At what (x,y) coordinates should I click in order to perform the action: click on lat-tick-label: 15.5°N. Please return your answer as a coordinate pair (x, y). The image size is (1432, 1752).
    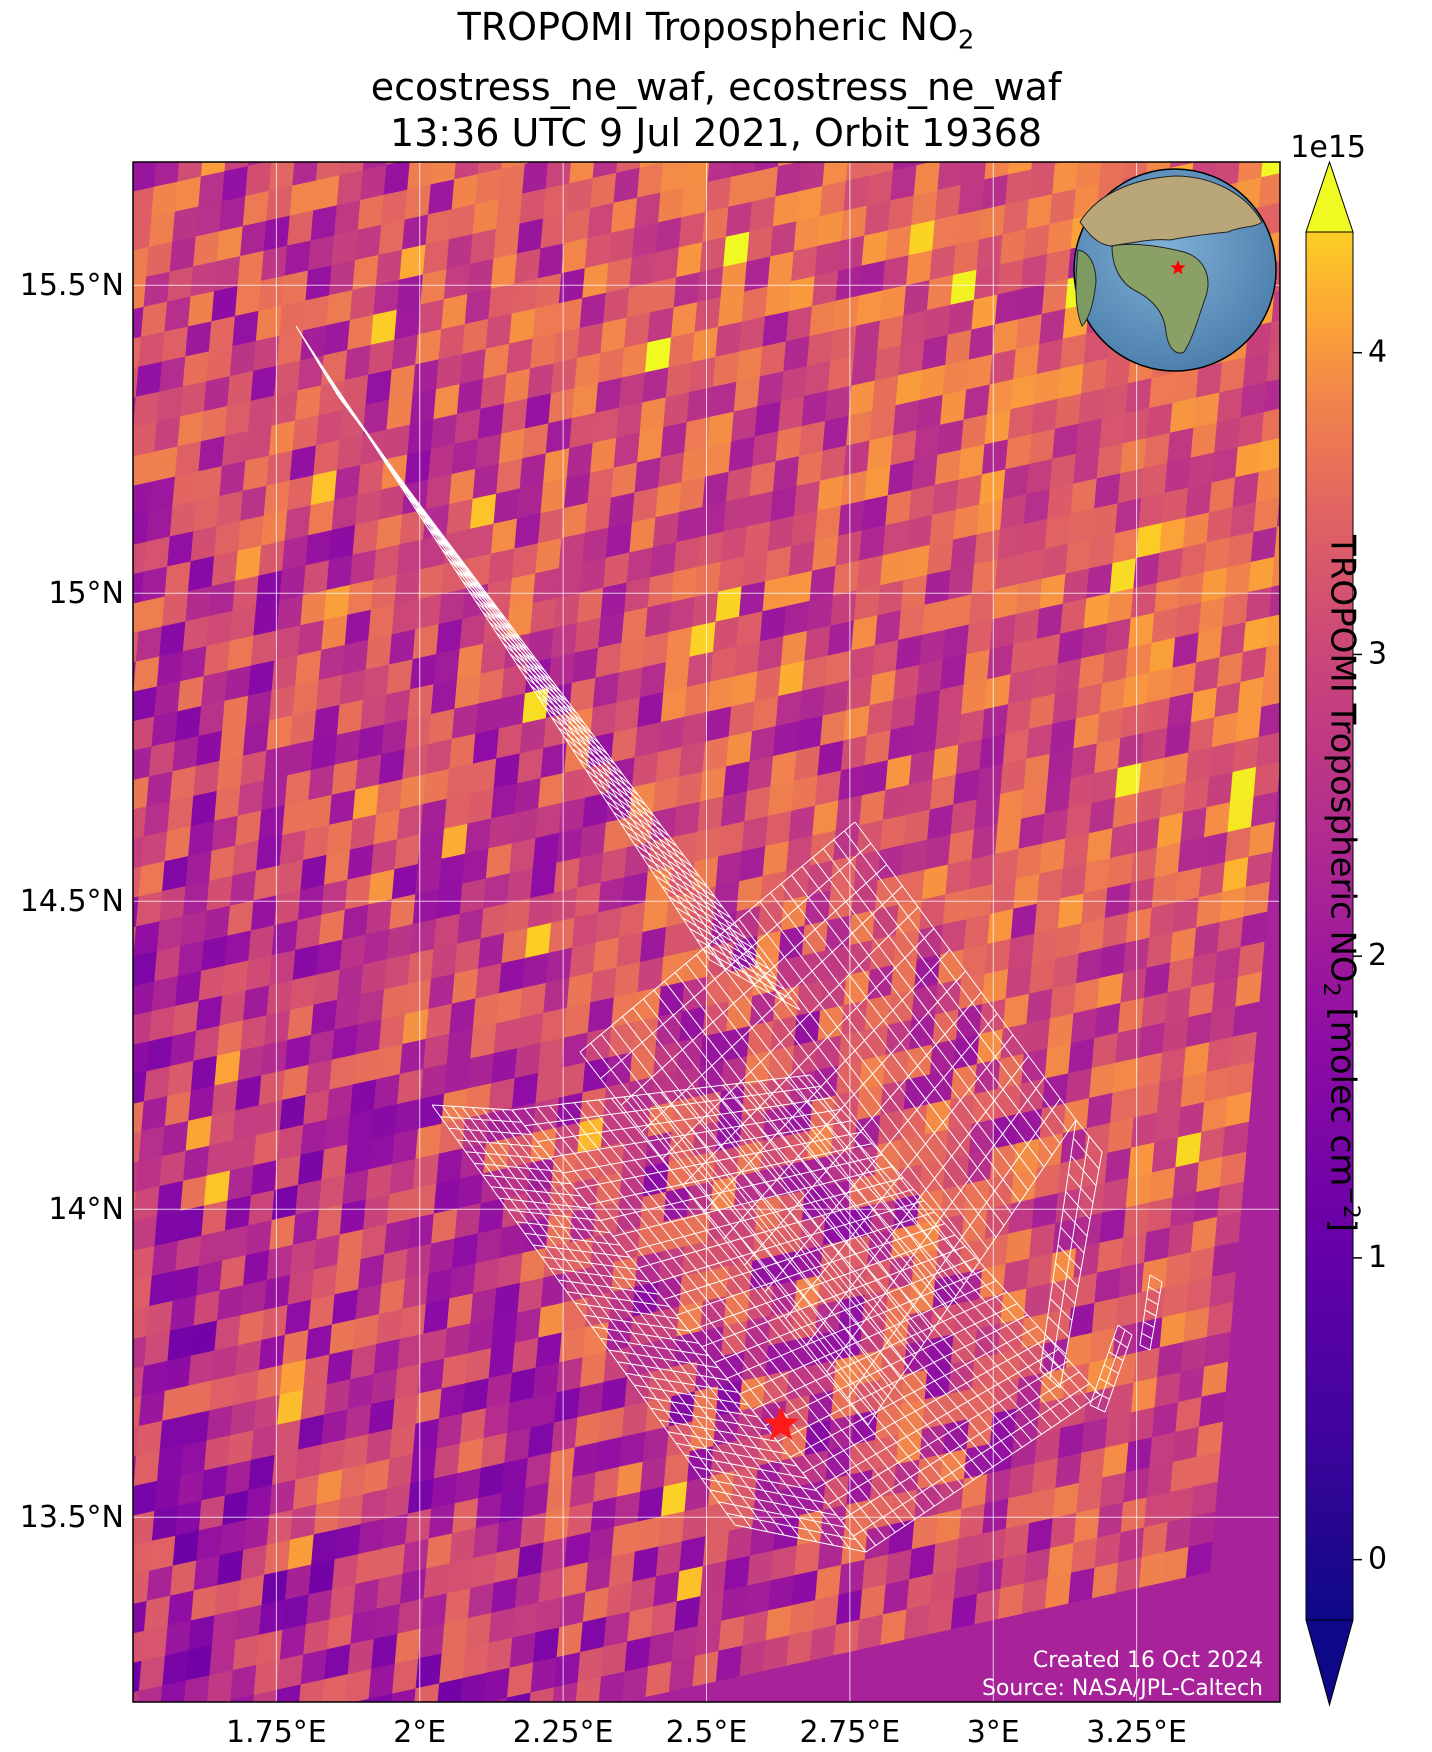
    Looking at the image, I should click on (72, 285).